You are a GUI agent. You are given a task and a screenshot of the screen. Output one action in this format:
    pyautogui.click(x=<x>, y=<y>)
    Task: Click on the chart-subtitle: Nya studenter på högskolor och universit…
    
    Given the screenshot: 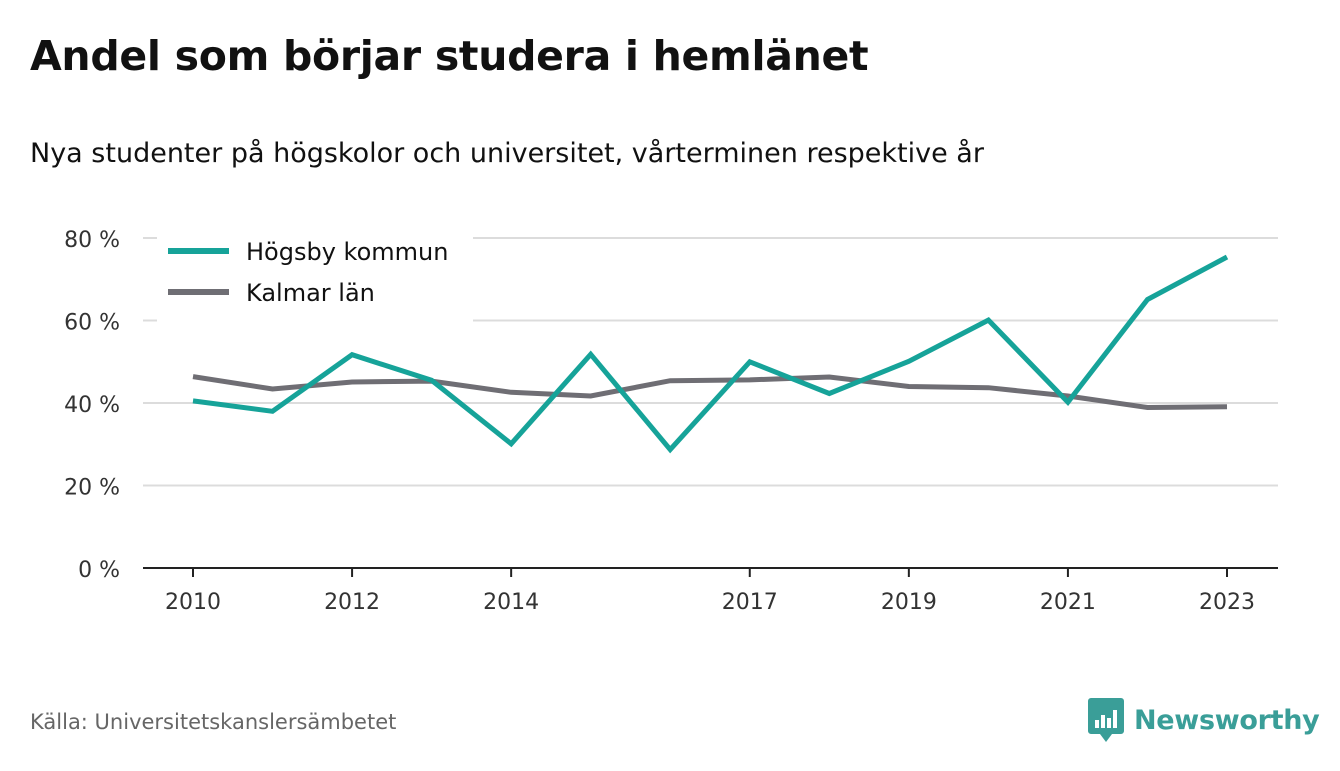 What is the action you would take?
    pyautogui.click(x=507, y=153)
    